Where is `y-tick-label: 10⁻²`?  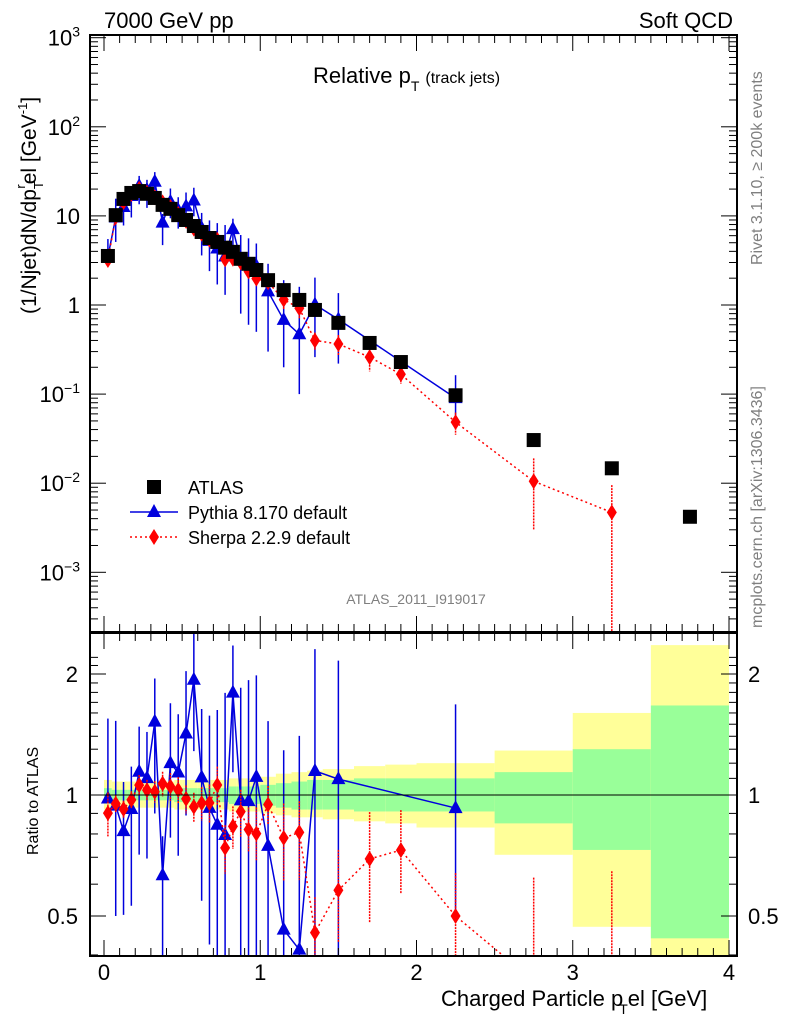
y-tick-label: 10⁻² is located at coordinates (60, 482).